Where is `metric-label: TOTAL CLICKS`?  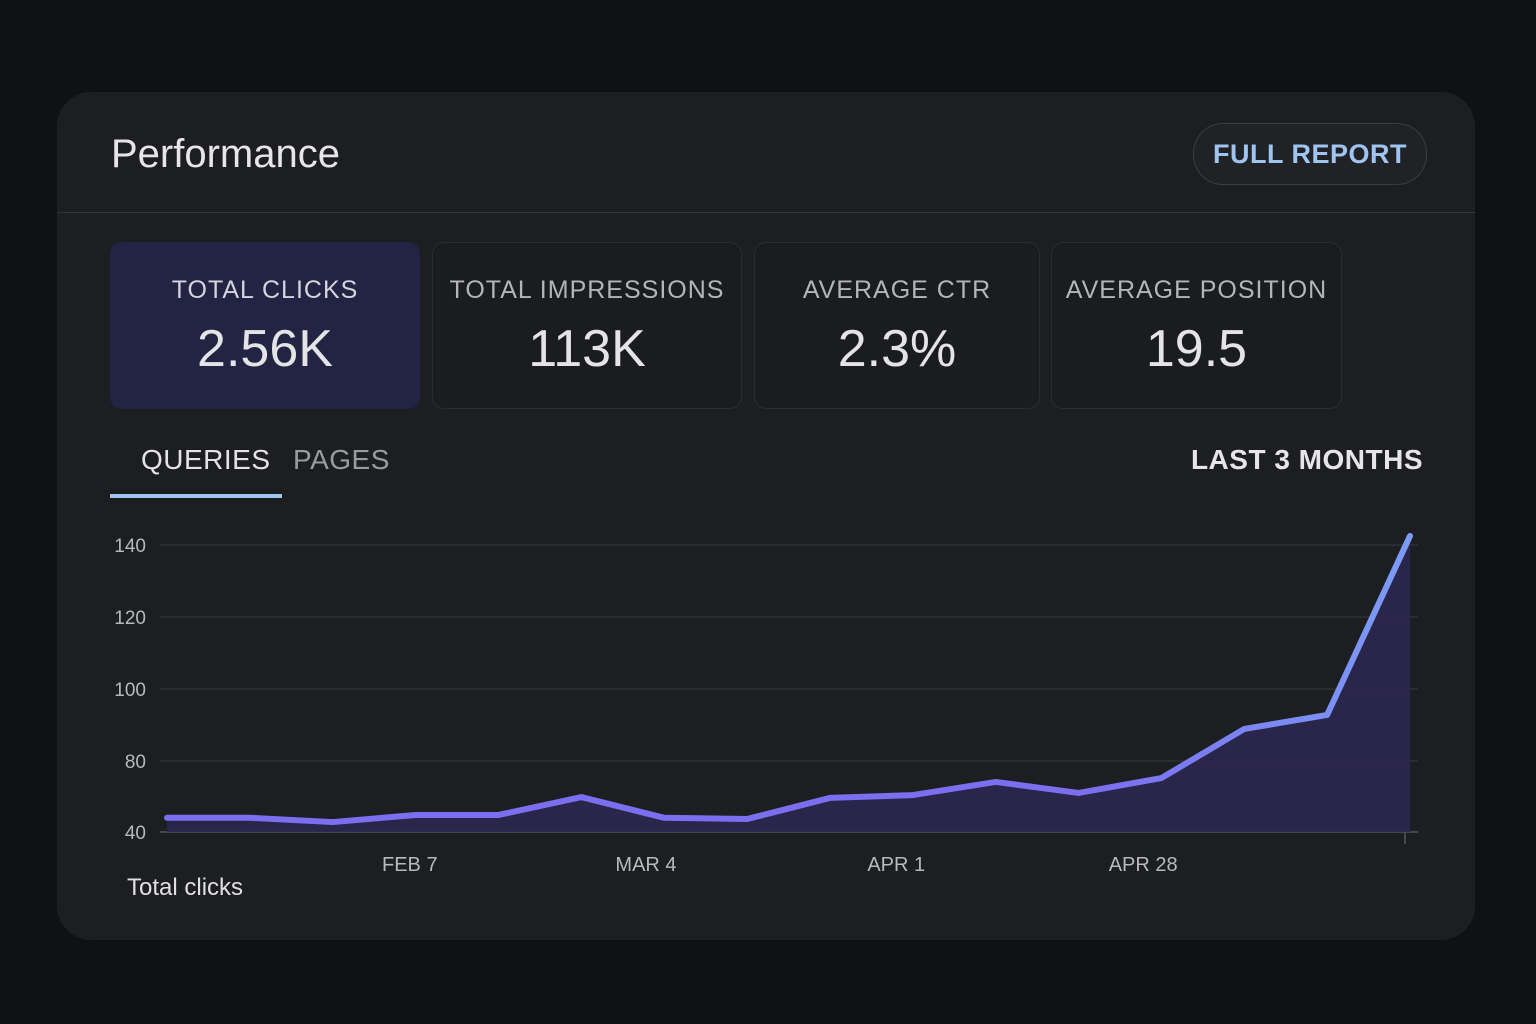
metric-label: TOTAL CLICKS is located at coordinates (265, 290).